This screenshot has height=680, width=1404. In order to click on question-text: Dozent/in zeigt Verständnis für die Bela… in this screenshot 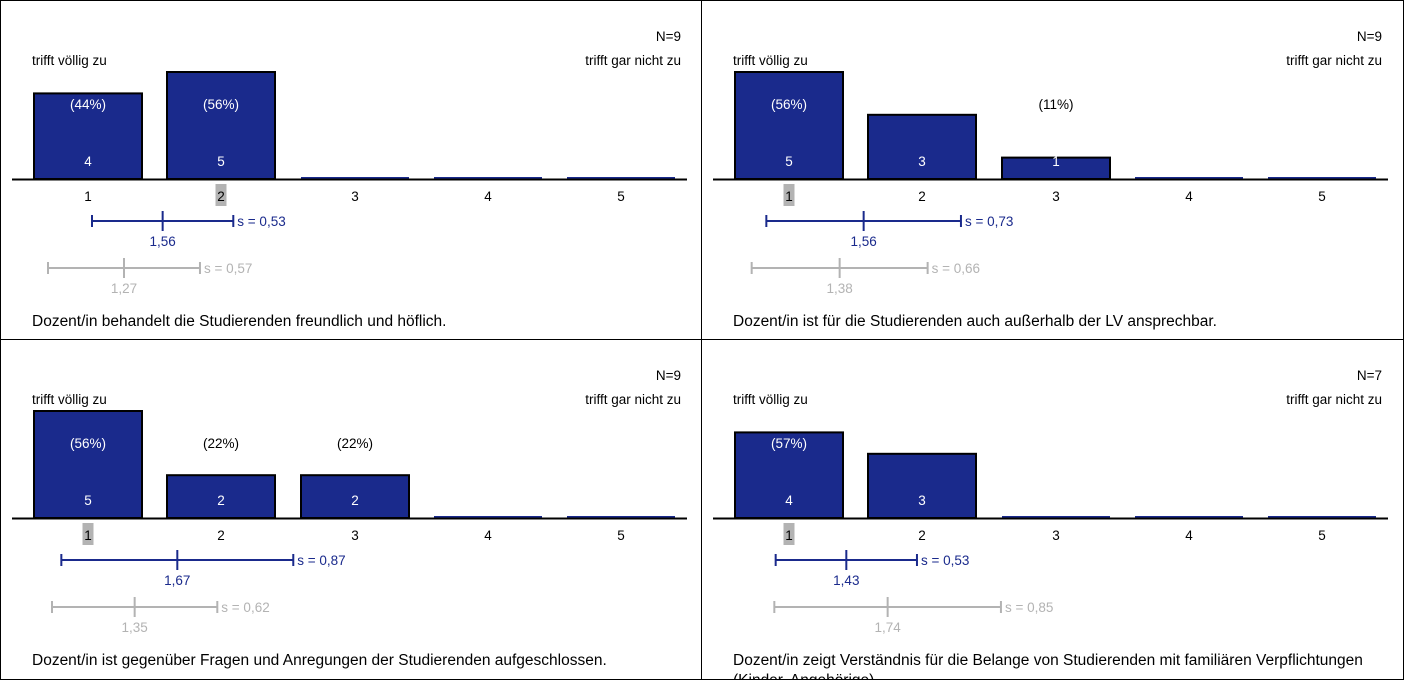, I will do `click(1048, 665)`.